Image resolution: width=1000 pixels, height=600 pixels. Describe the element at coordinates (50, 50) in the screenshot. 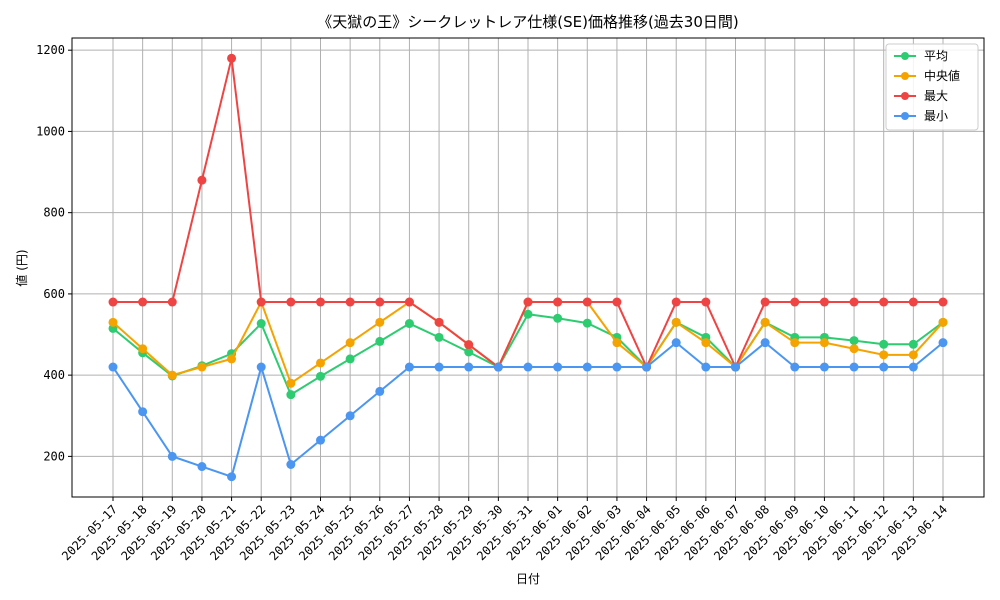

I see `y-tick-label: 1200` at that location.